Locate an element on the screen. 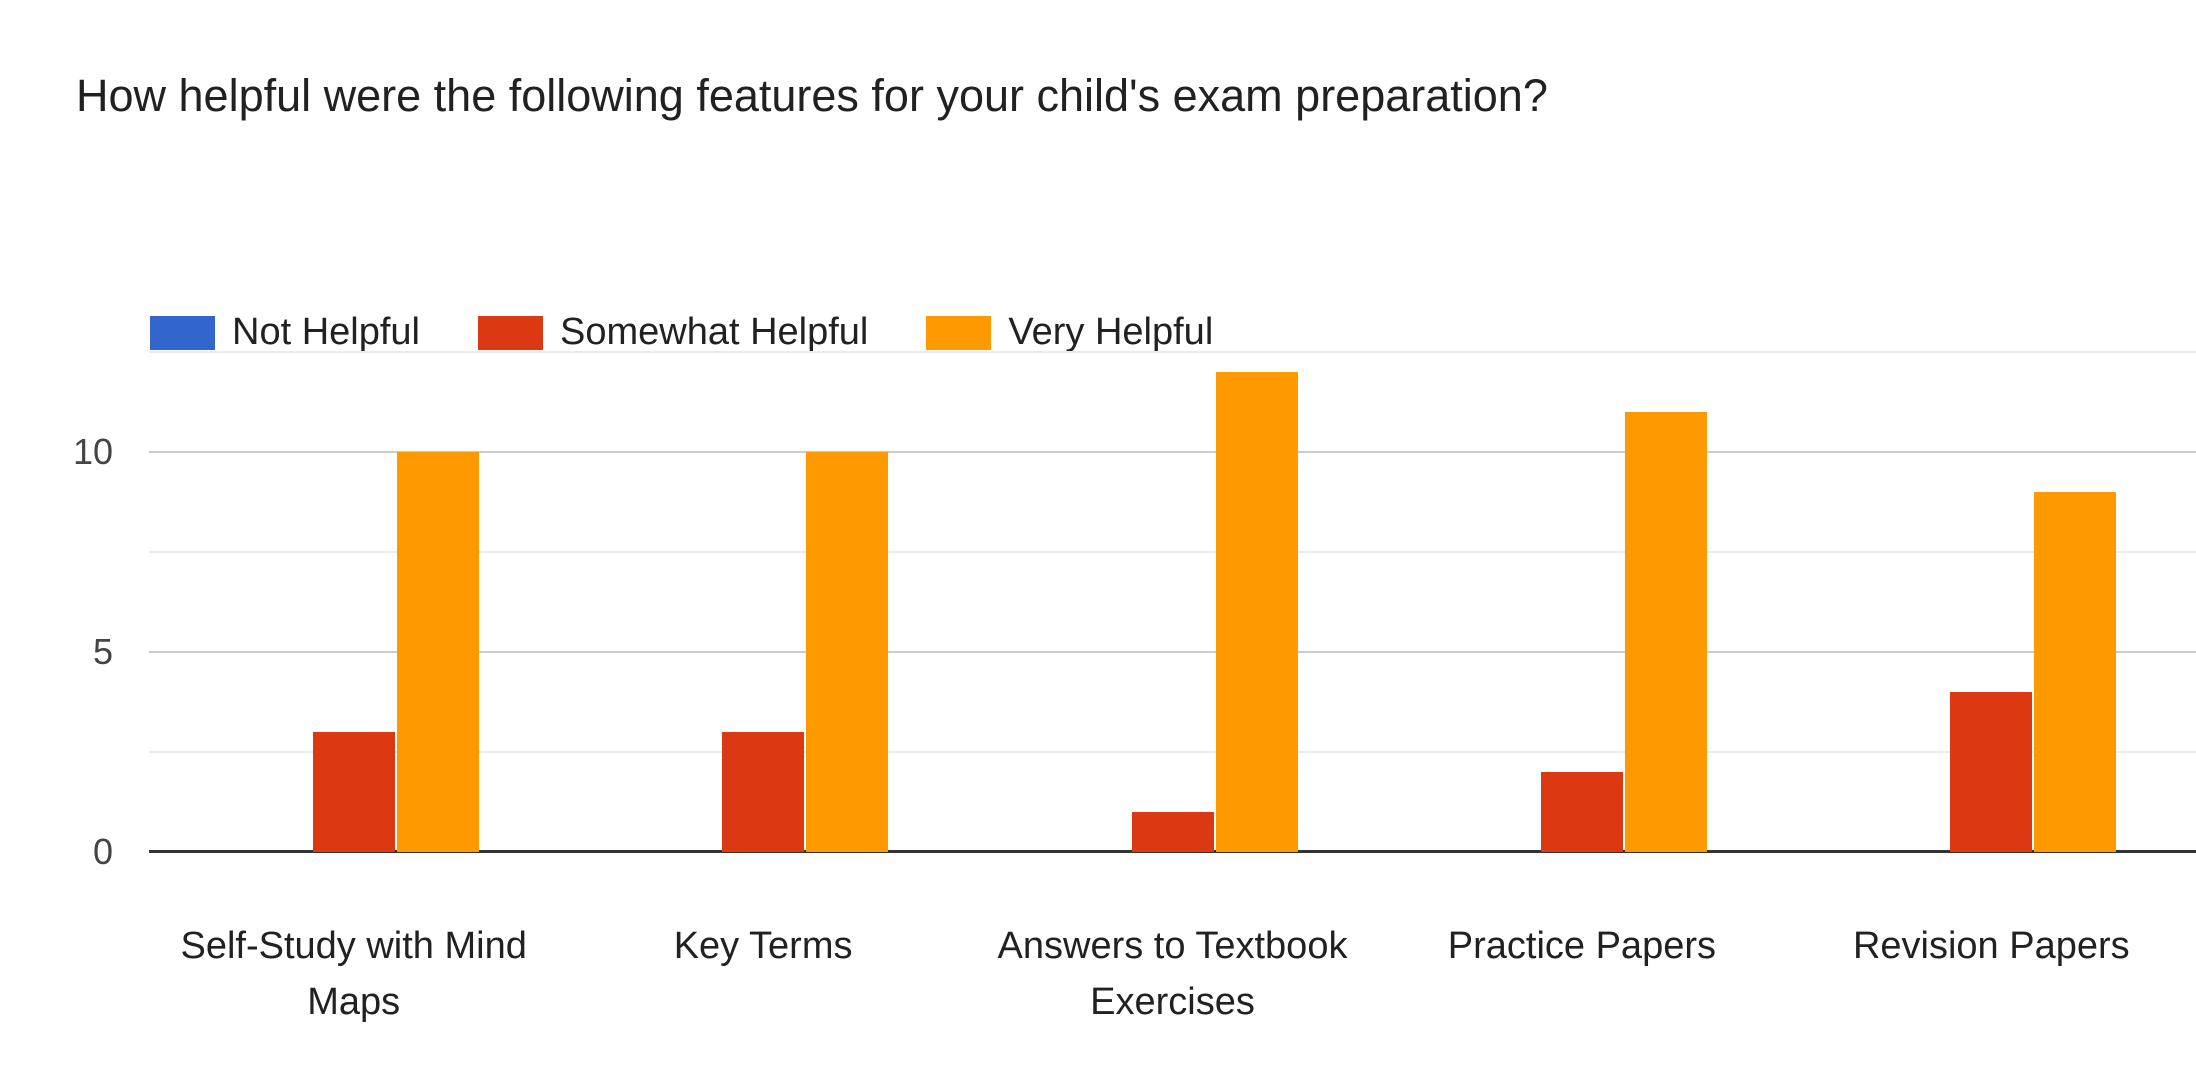 Image resolution: width=2196 pixels, height=1074 pixels. legend-label-very-helpful: Very Helpful is located at coordinates (1111, 332).